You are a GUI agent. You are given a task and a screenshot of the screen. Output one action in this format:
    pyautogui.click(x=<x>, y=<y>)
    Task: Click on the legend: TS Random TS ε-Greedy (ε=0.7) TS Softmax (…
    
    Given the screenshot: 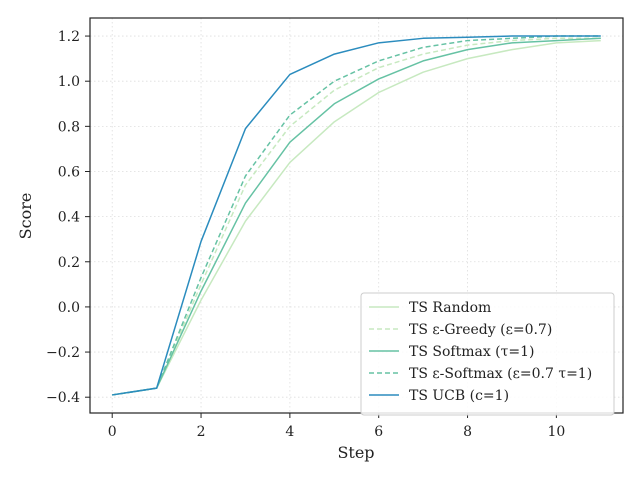 What is the action you would take?
    pyautogui.click(x=487, y=354)
    